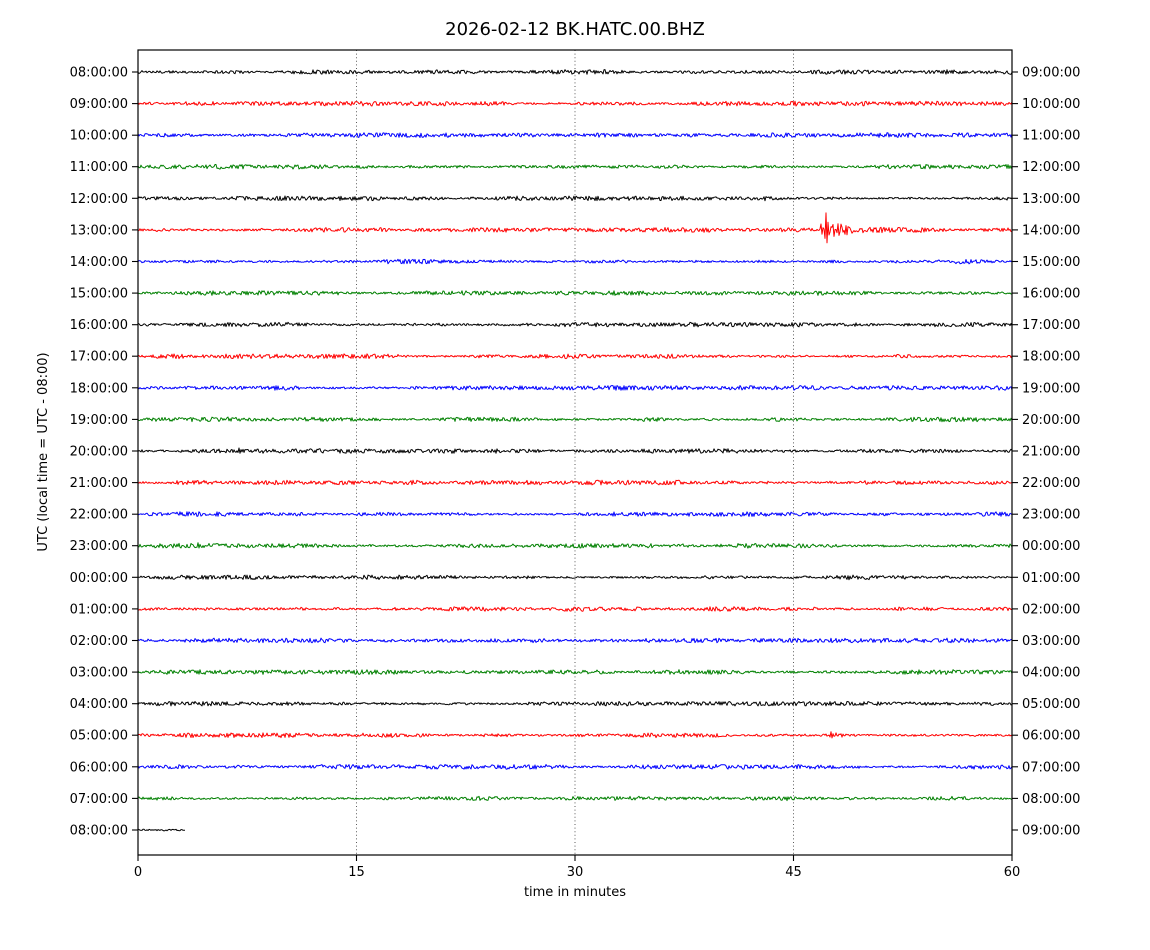 This screenshot has width=1150, height=950. I want to click on local-time-label: 13:00:00, so click(1051, 199).